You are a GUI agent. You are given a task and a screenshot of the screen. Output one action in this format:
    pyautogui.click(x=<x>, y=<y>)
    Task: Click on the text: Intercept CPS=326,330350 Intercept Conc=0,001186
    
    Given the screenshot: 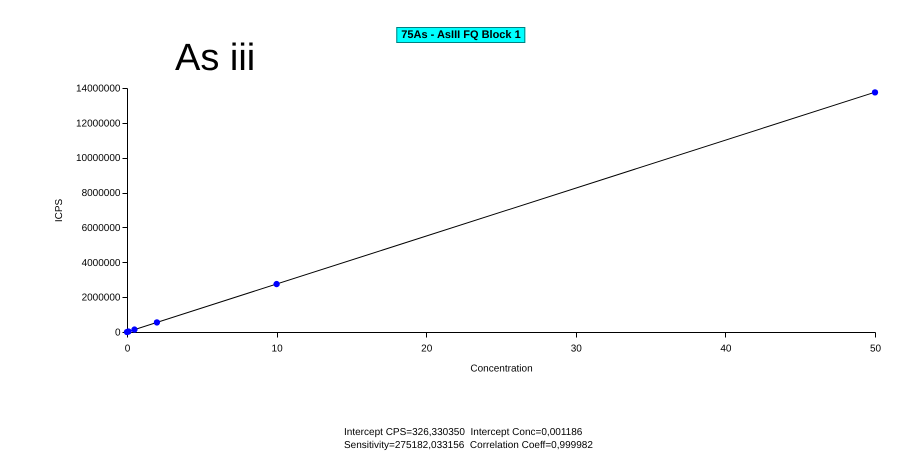 What is the action you would take?
    pyautogui.click(x=464, y=432)
    